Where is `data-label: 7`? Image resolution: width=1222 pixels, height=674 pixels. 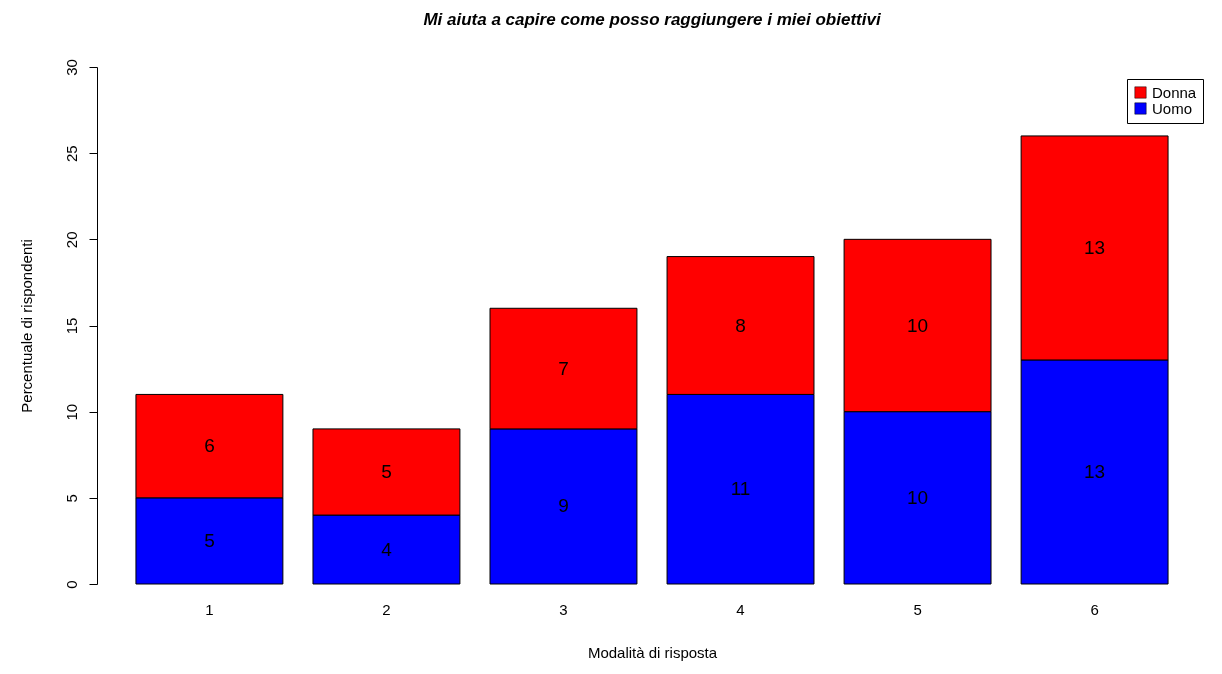 data-label: 7 is located at coordinates (563, 368).